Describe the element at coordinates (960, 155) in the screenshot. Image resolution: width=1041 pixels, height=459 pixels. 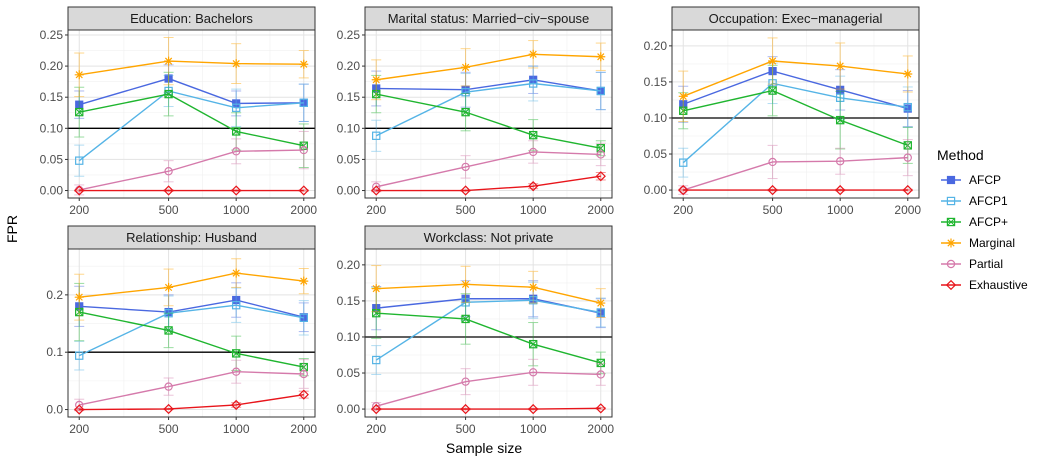
I see `legend-title: Method` at that location.